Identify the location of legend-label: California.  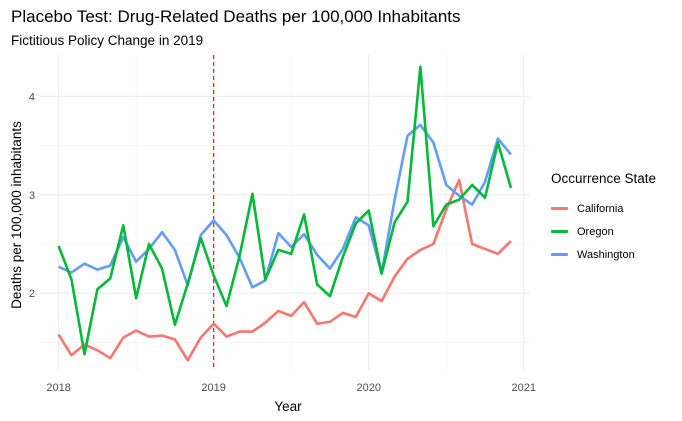
(600, 208).